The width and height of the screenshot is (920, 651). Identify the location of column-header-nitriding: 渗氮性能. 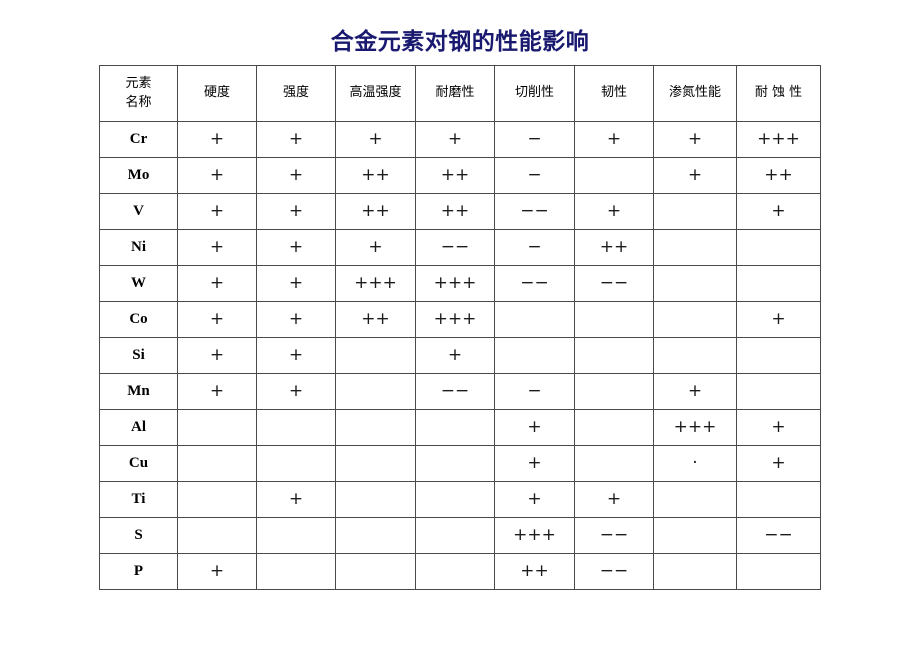
(695, 93).